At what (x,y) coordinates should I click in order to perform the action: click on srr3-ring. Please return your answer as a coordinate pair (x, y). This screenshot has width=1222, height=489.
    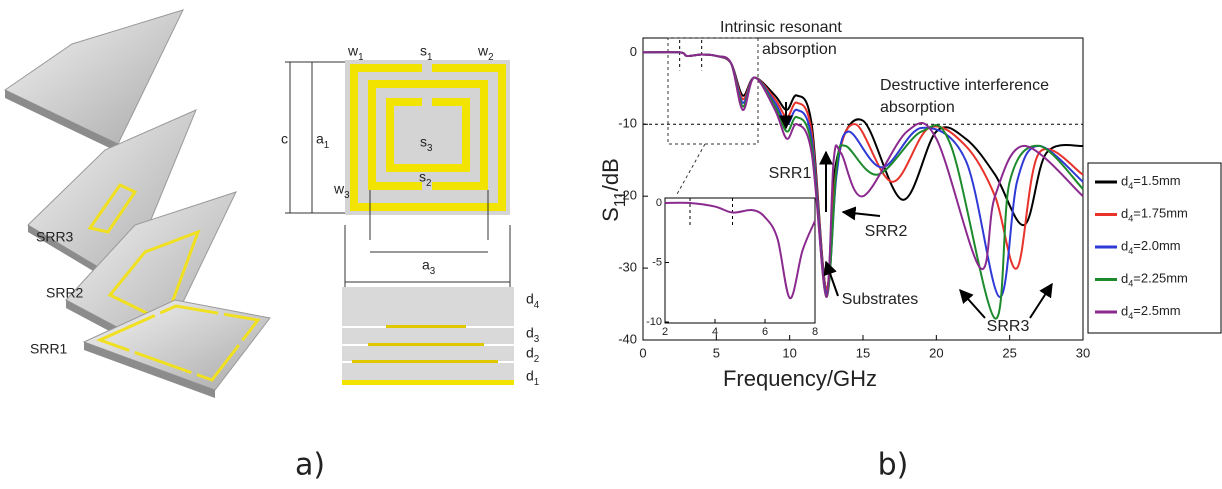
    Looking at the image, I should click on (112, 208).